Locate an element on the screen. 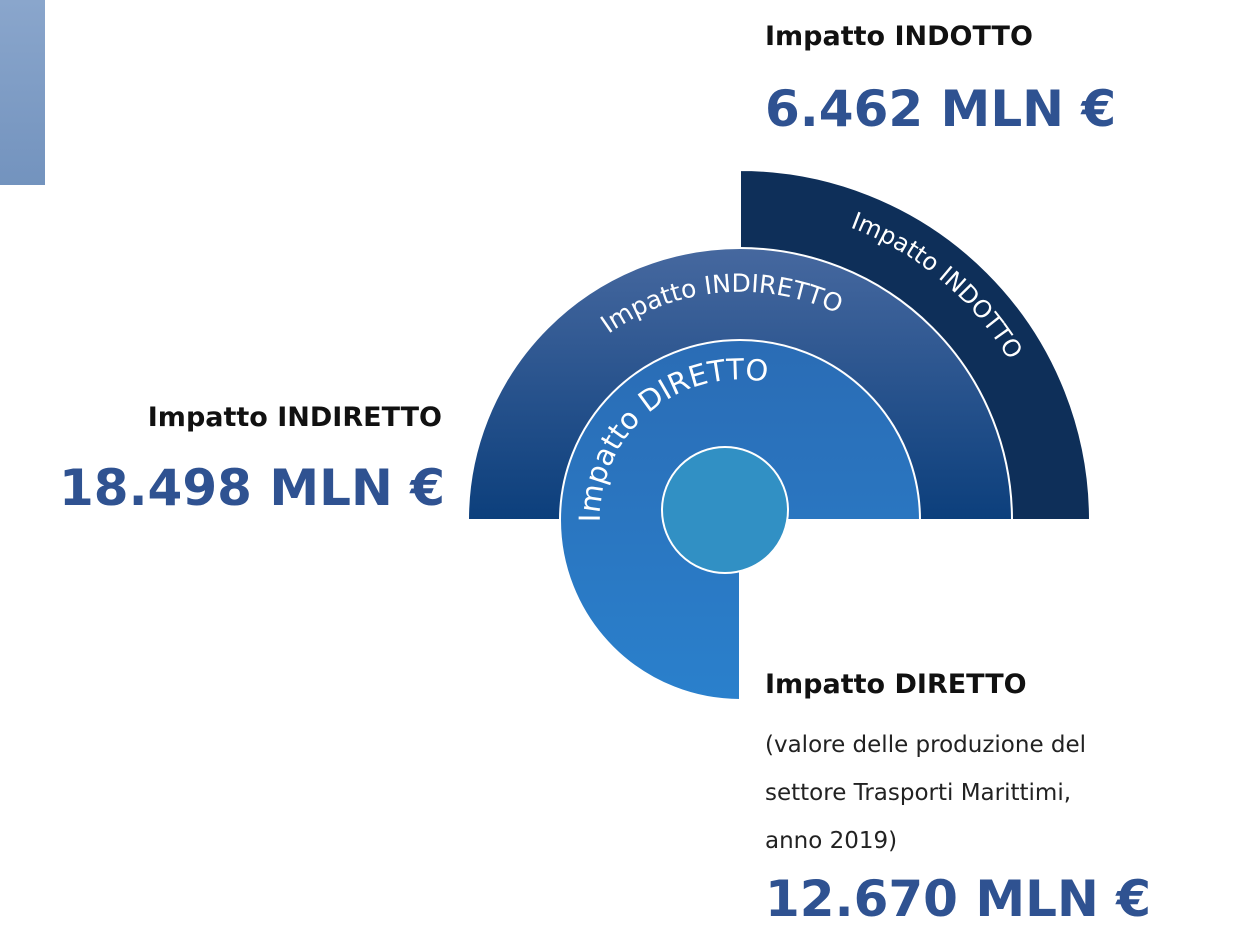  diretto-title: Impatto DIRETTO is located at coordinates (896, 684).